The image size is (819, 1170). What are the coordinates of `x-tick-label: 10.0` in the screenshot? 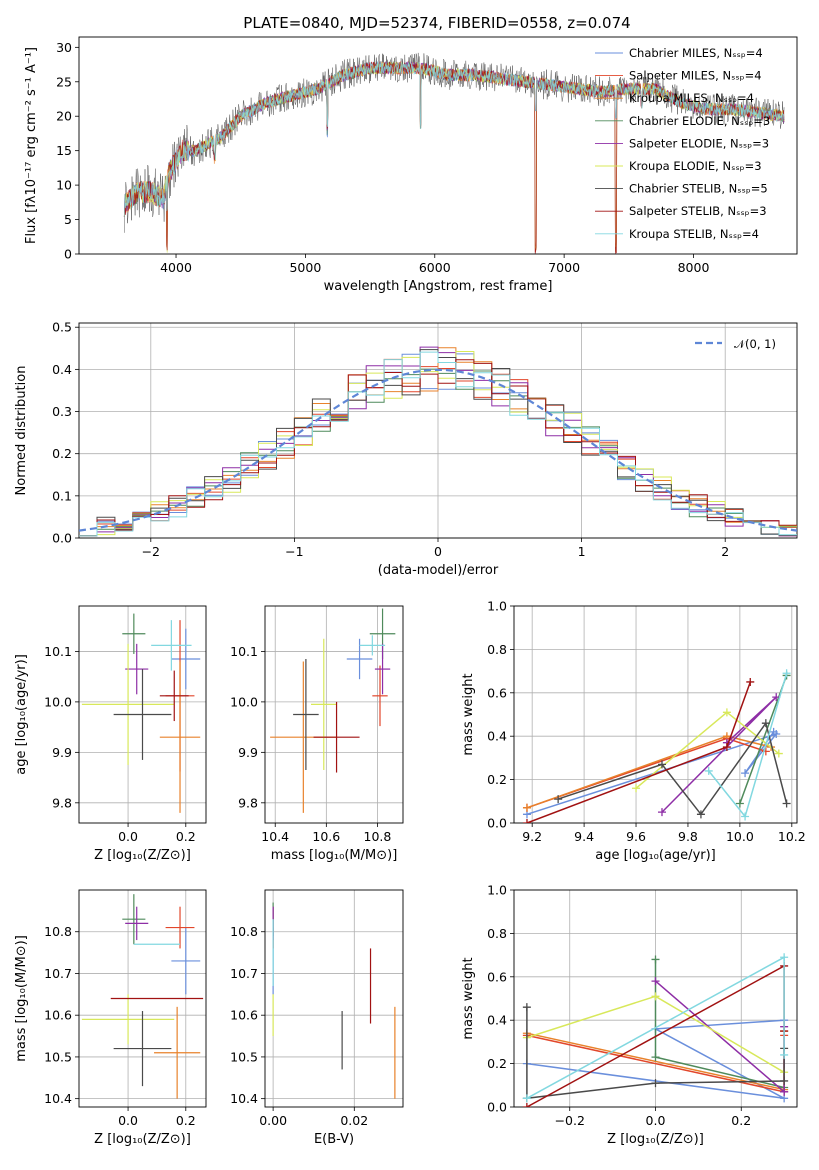 It's located at (740, 836).